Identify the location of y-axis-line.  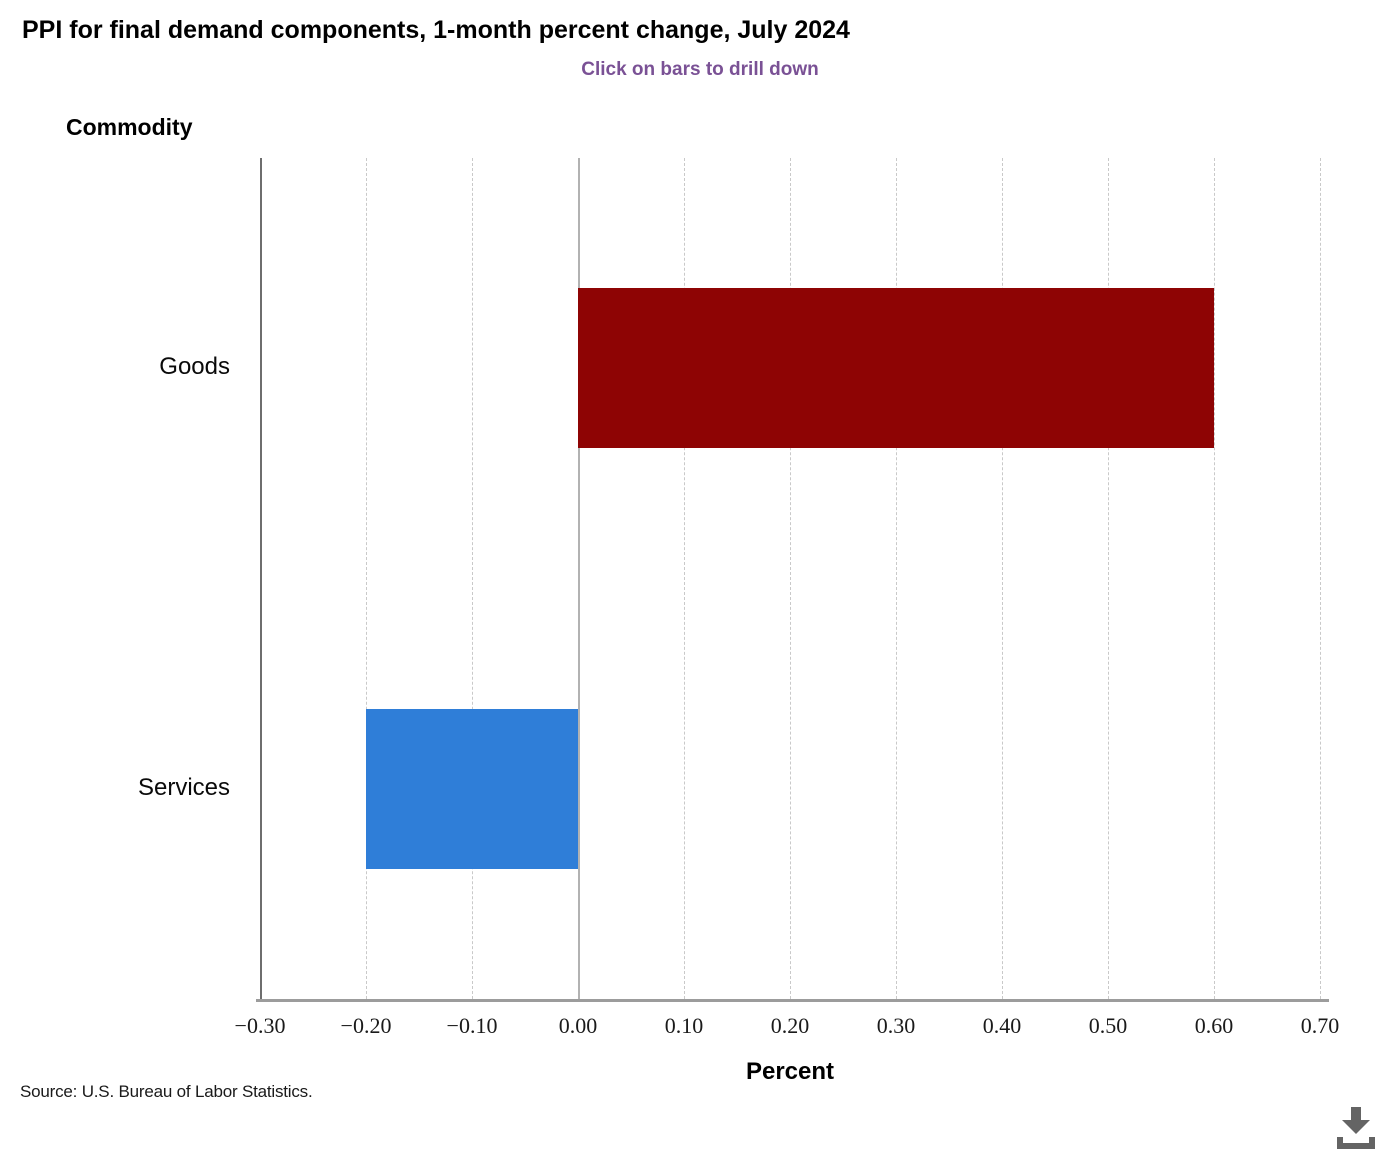
(261, 578).